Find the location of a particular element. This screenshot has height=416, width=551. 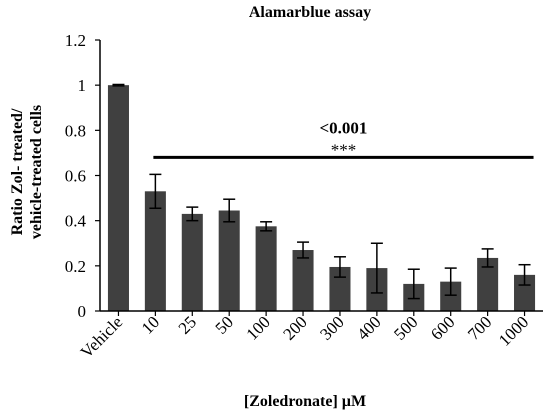

x-tick-label: 700 is located at coordinates (479, 327).